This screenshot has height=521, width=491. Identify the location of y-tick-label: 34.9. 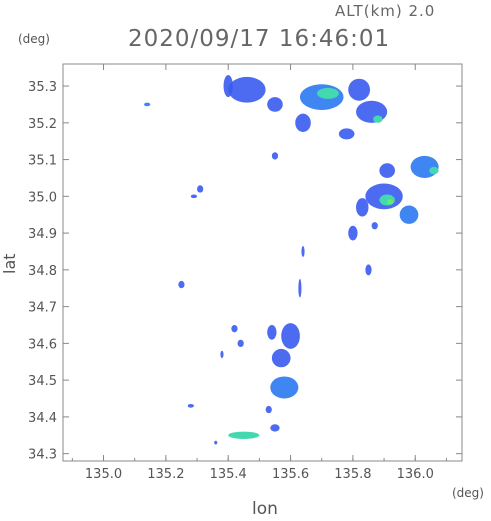
(42, 234).